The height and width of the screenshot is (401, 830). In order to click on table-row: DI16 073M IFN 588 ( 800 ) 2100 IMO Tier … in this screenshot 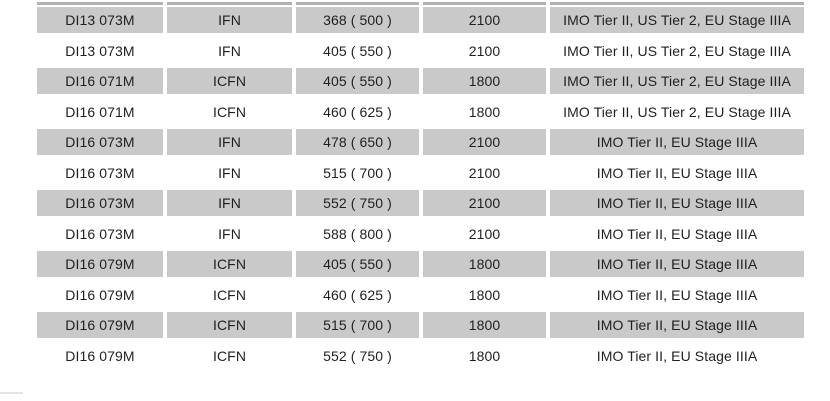, I will do `click(420, 234)`.